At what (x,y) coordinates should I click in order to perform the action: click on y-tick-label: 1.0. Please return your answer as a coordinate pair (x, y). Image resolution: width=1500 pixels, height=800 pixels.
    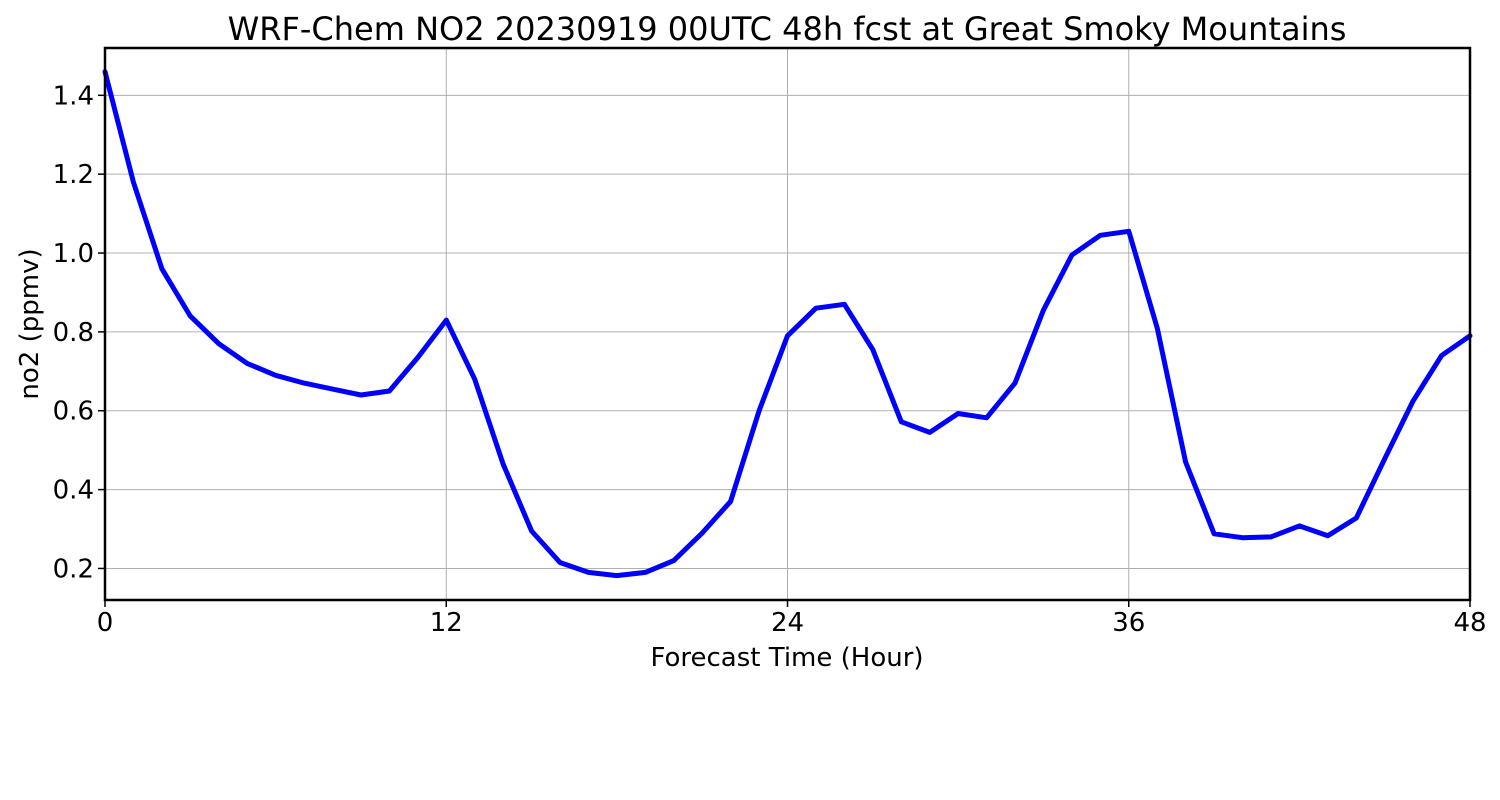
    Looking at the image, I should click on (73, 254).